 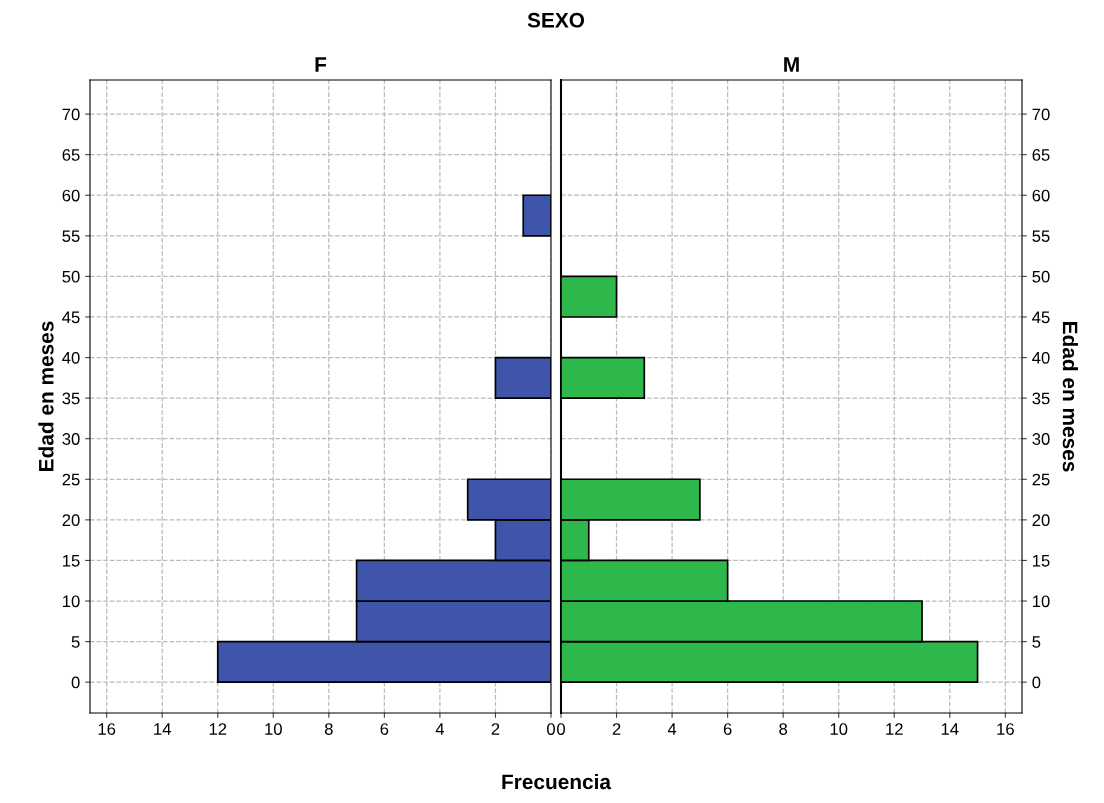 What do you see at coordinates (557, 781) in the screenshot?
I see `x-axis-title: Frecuencia` at bounding box center [557, 781].